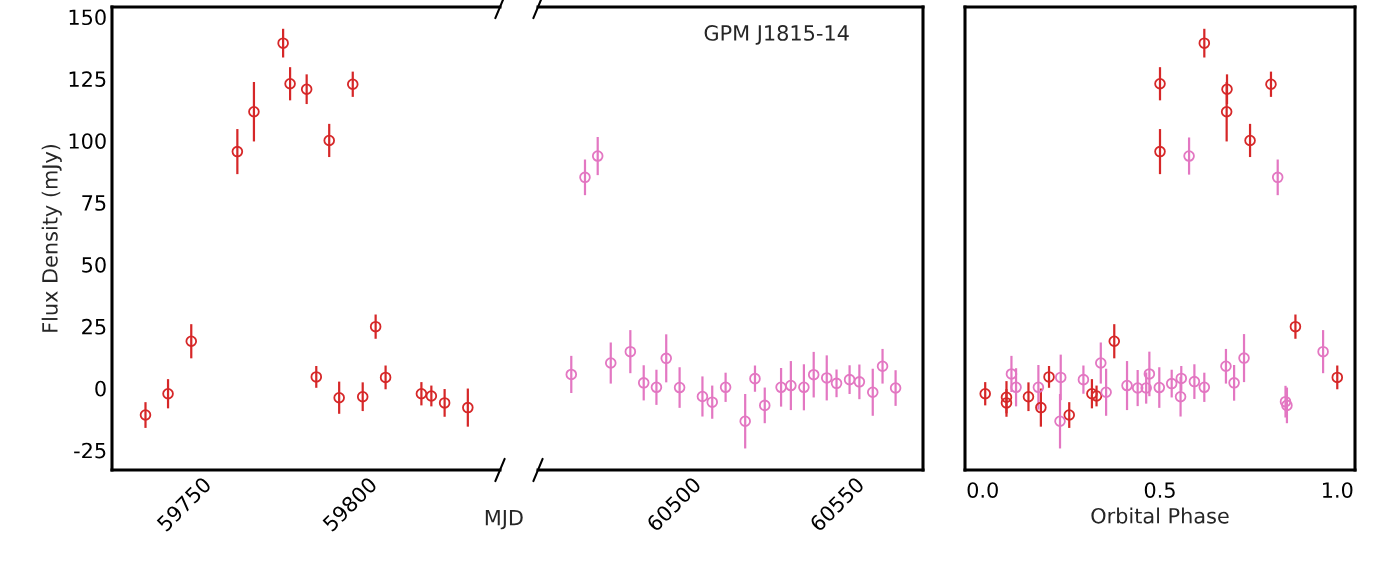  Describe the element at coordinates (504, 520) in the screenshot. I see `x-axis-title: MJD` at that location.